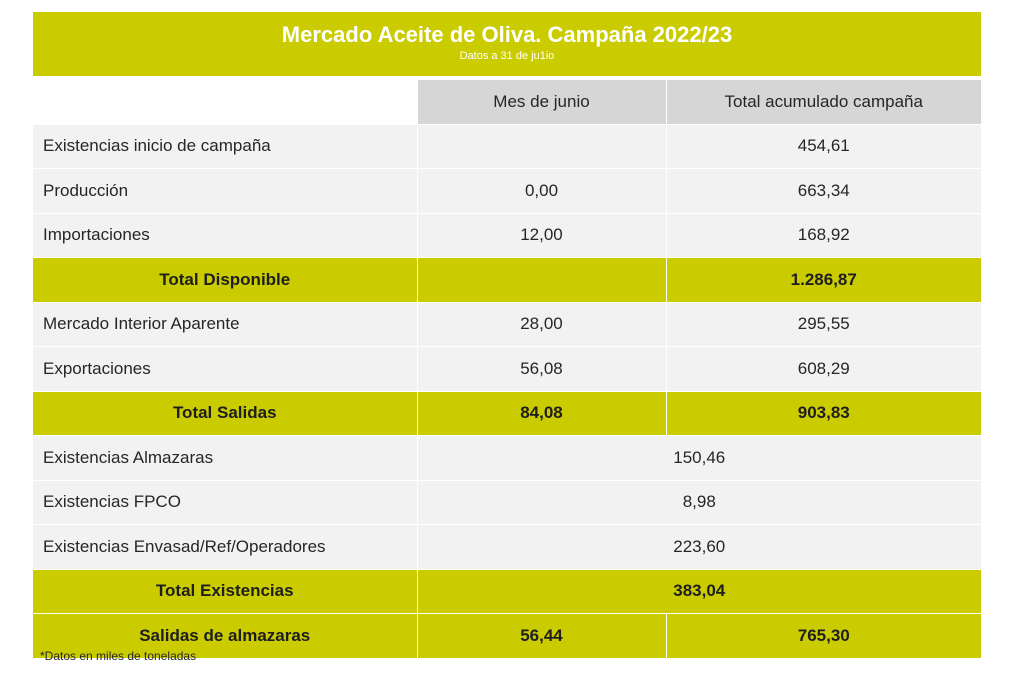 The height and width of the screenshot is (685, 1024). Describe the element at coordinates (823, 280) in the screenshot. I see `cell-total: 1.286,87` at that location.